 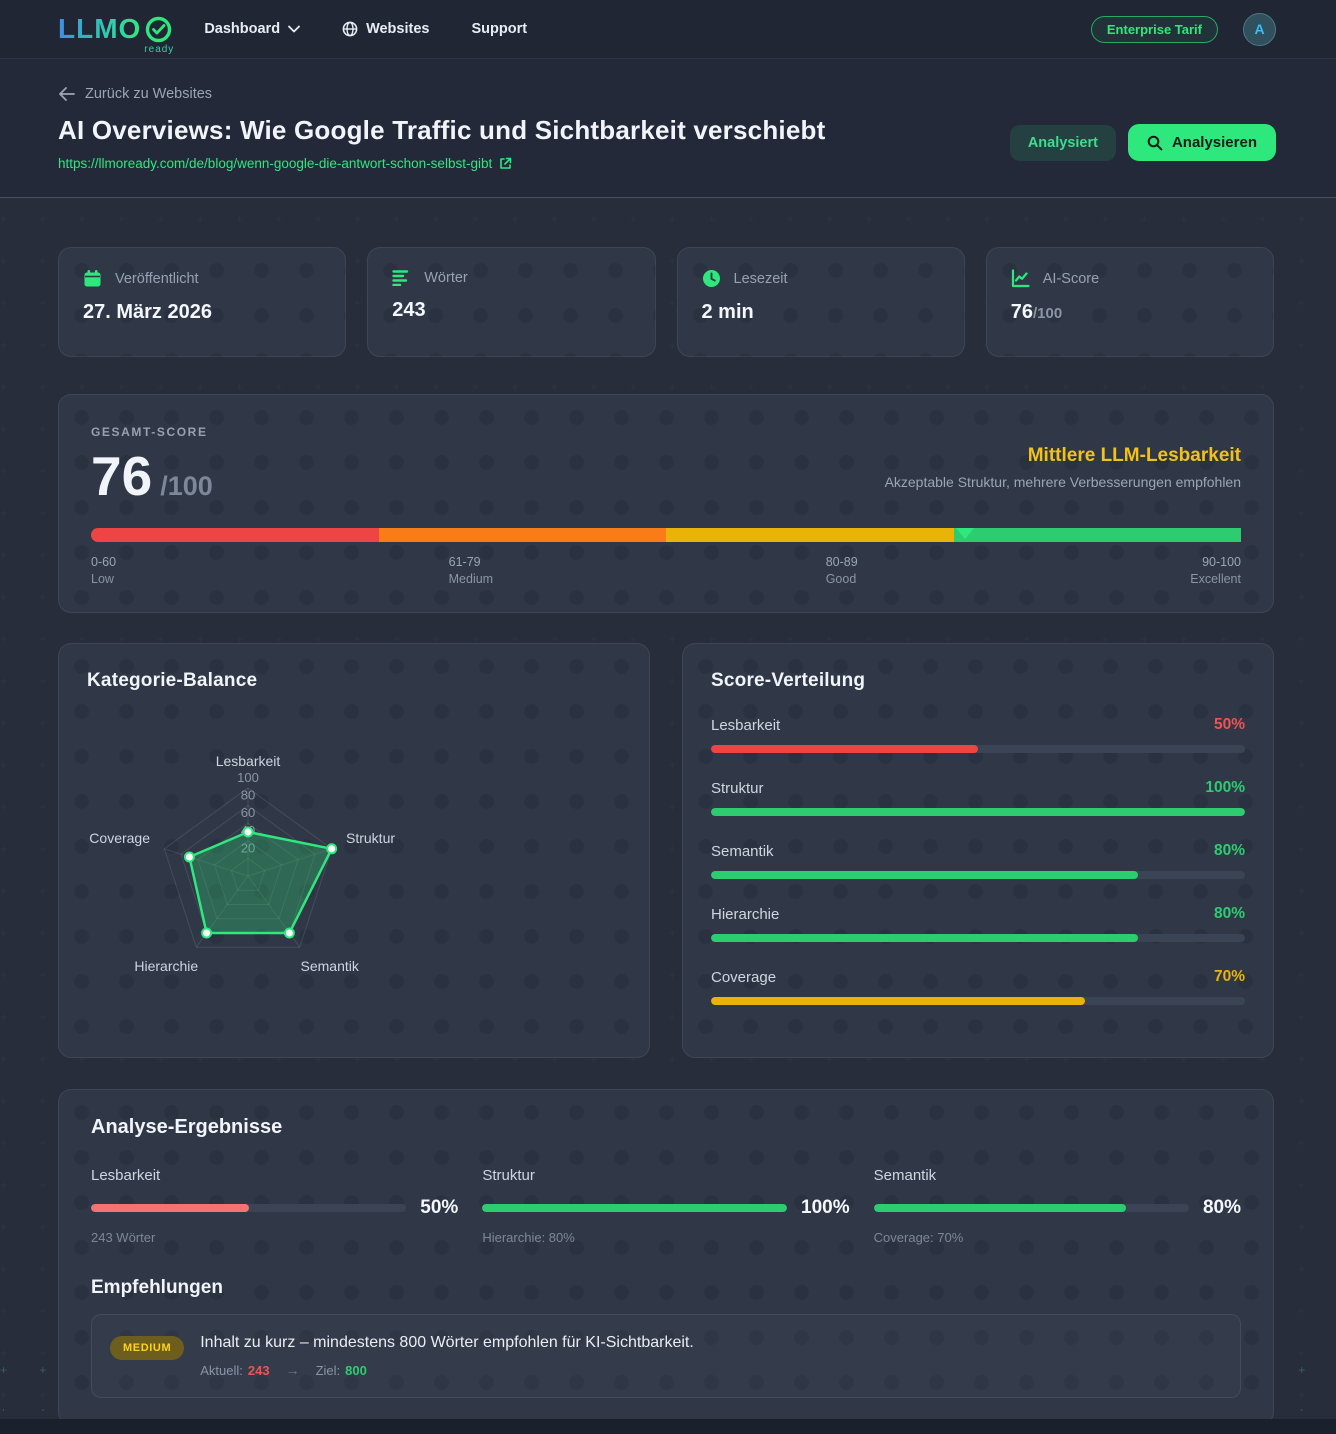 I want to click on logo-check-icon, so click(x=159, y=29).